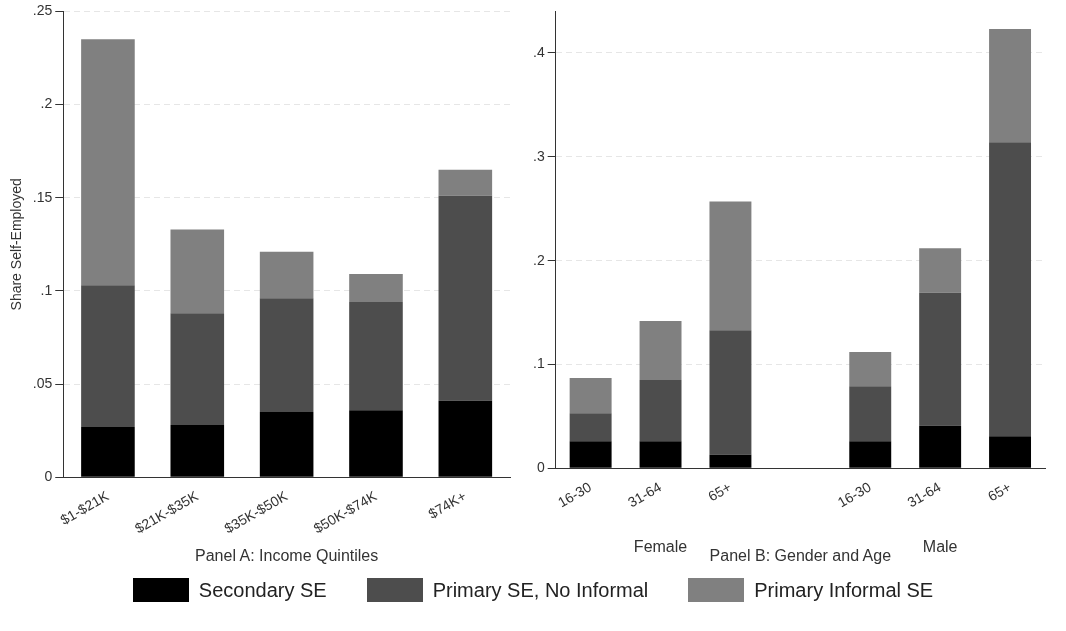 Image resolution: width=1066 pixels, height=631 pixels. What do you see at coordinates (660, 547) in the screenshot?
I see `text: Female` at bounding box center [660, 547].